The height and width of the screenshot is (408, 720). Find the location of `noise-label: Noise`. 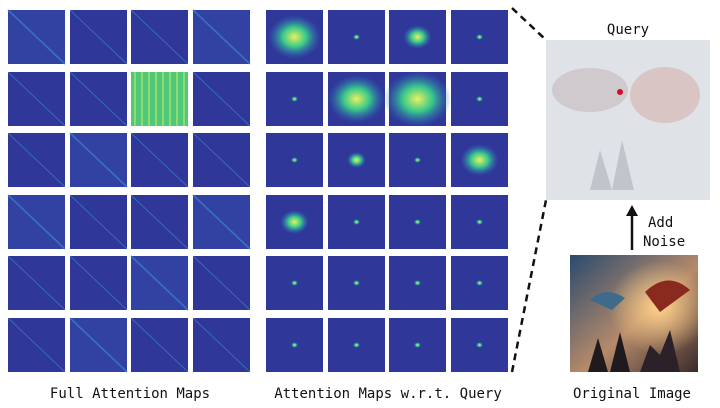

noise-label: Noise is located at coordinates (664, 242).